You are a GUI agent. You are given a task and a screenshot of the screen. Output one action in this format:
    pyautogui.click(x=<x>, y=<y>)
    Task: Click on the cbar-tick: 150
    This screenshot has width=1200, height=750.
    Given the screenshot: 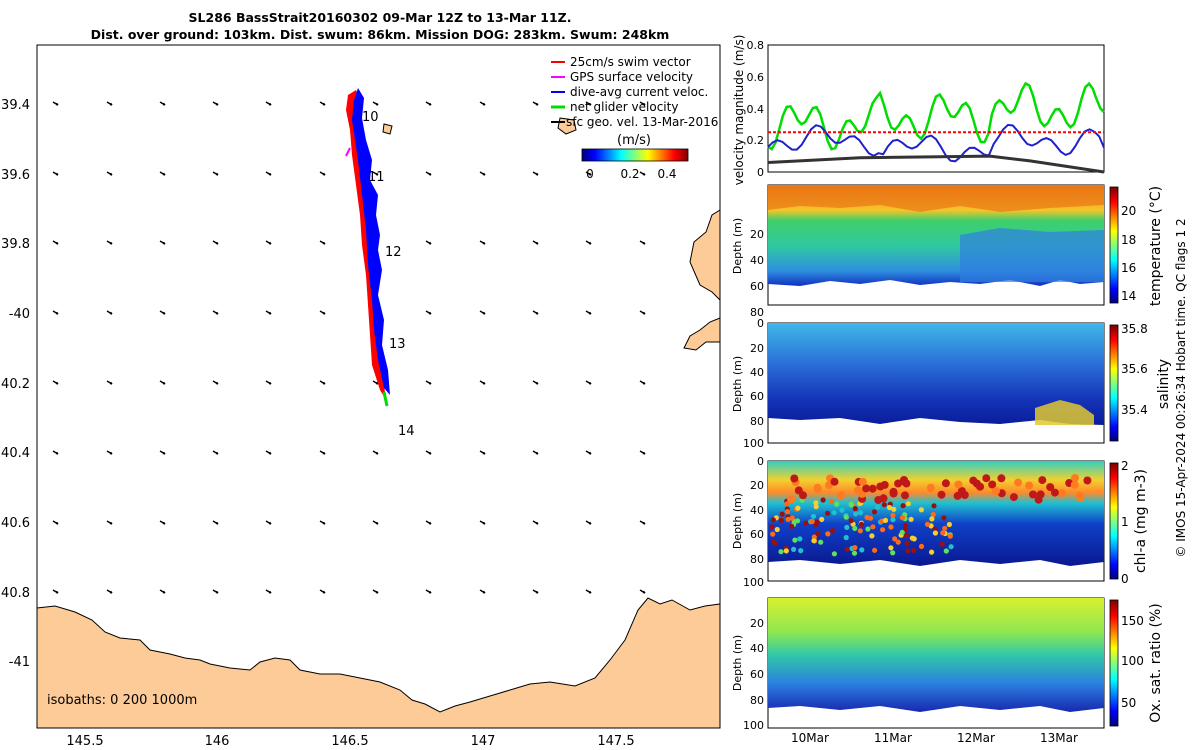 What is the action you would take?
    pyautogui.click(x=1132, y=621)
    